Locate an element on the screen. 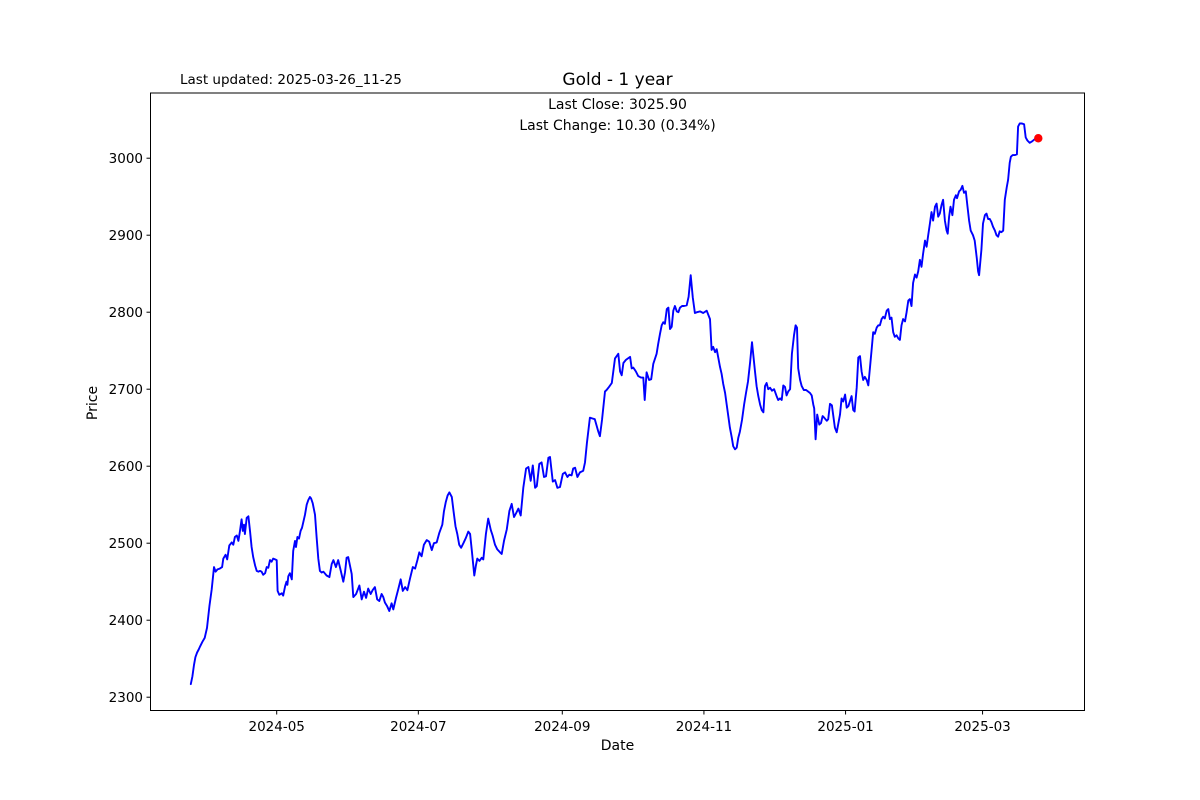 The height and width of the screenshot is (800, 1200). y-tick-label: 2300 is located at coordinates (126, 698).